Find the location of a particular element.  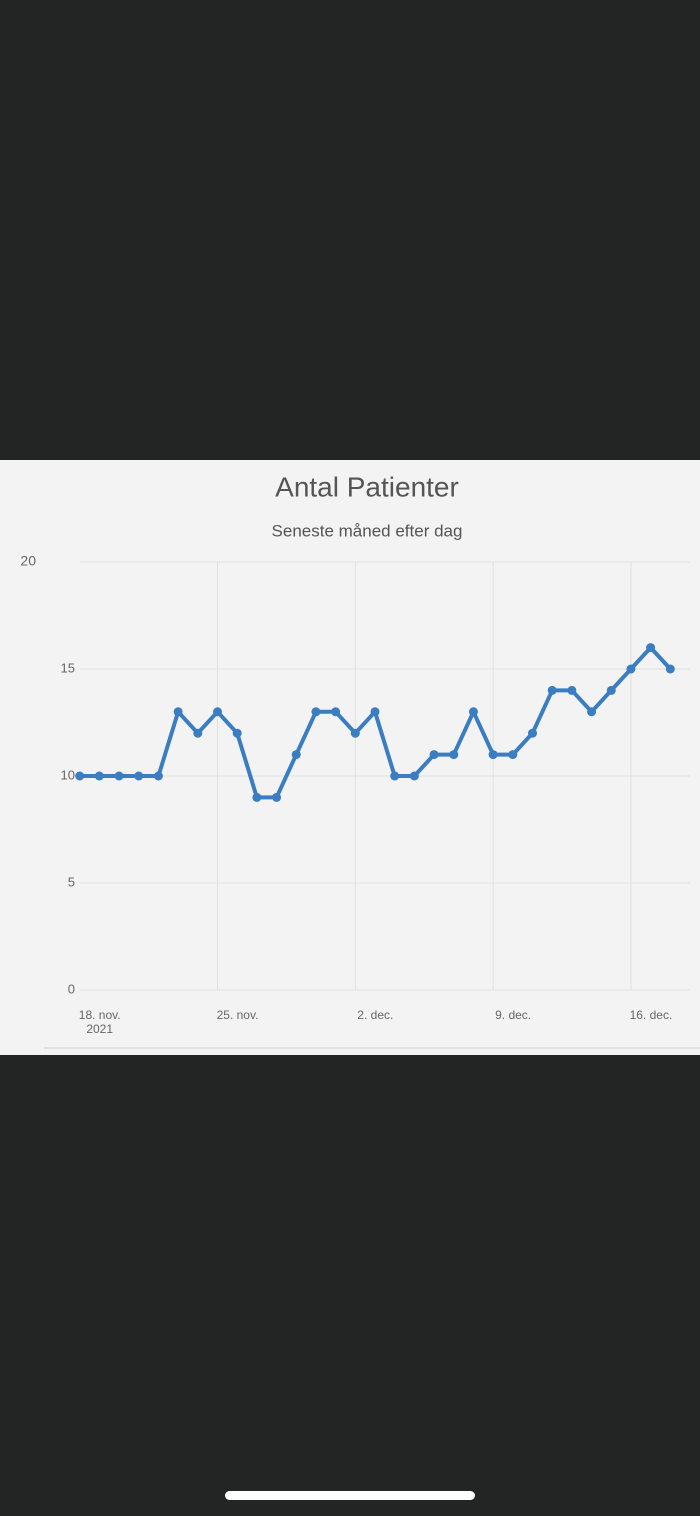

y-tick-label: 20 is located at coordinates (28, 561).